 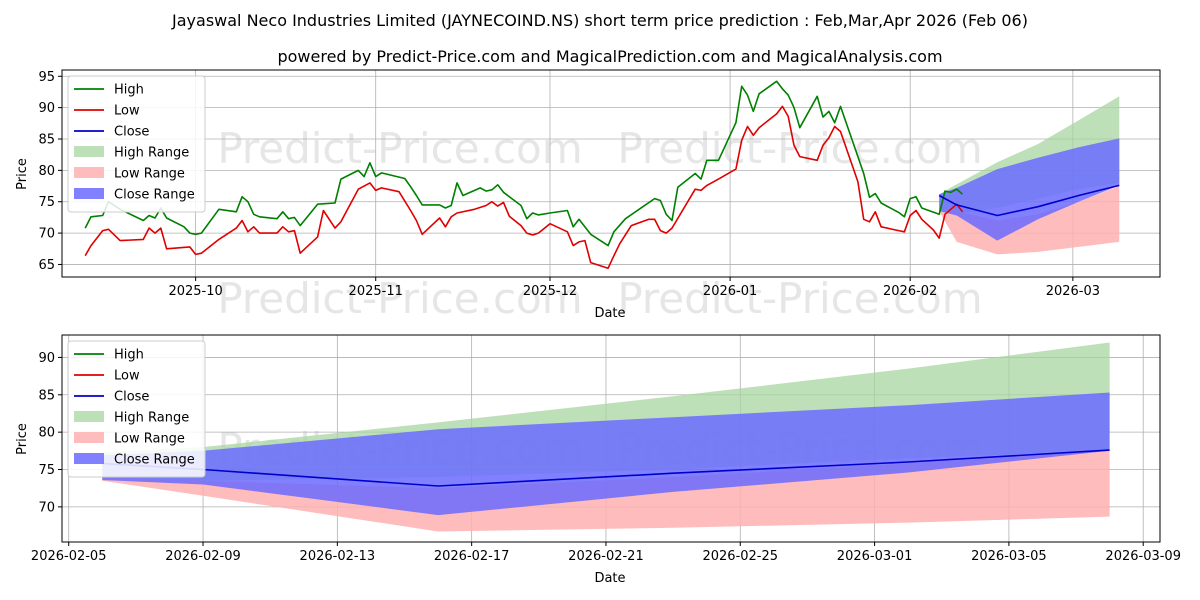 I want to click on x-tick-label: 2026-02-05, so click(x=69, y=556).